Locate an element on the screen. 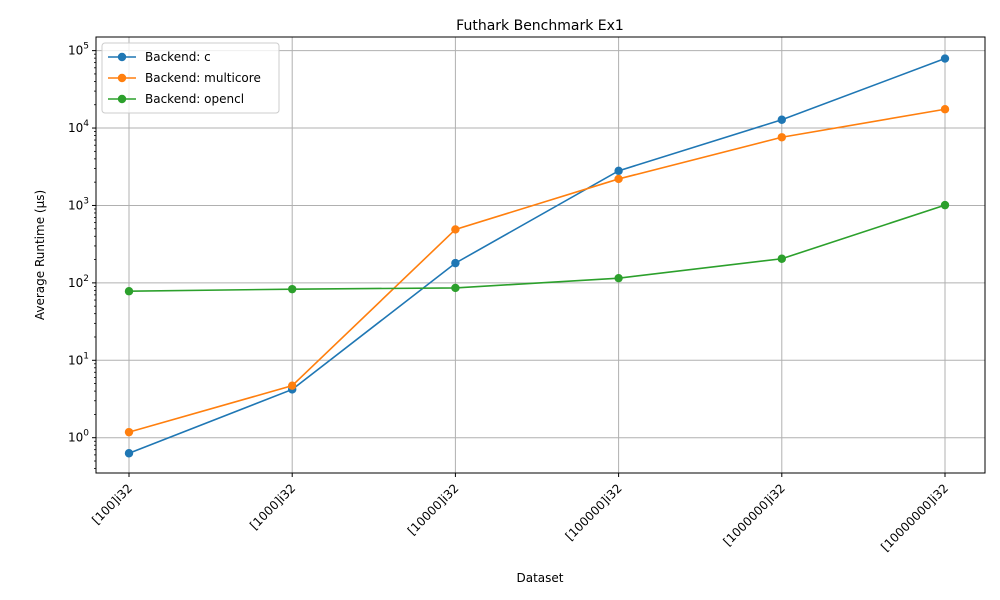  legend-label: Backend: c is located at coordinates (178, 57).